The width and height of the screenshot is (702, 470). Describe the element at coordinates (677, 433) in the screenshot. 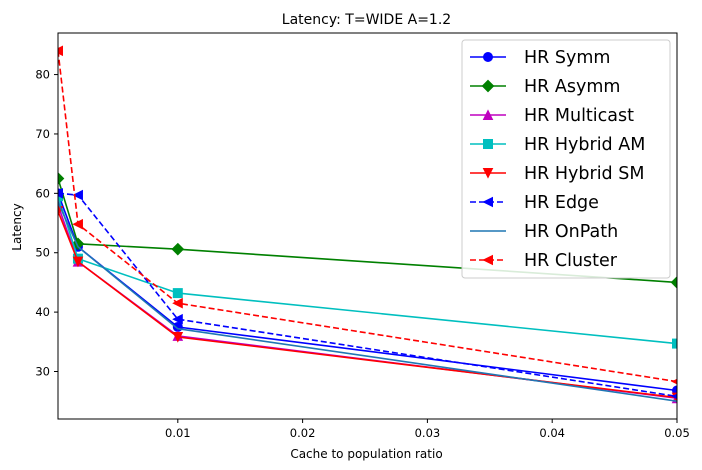

I see `x-tick-label: 0.05` at that location.